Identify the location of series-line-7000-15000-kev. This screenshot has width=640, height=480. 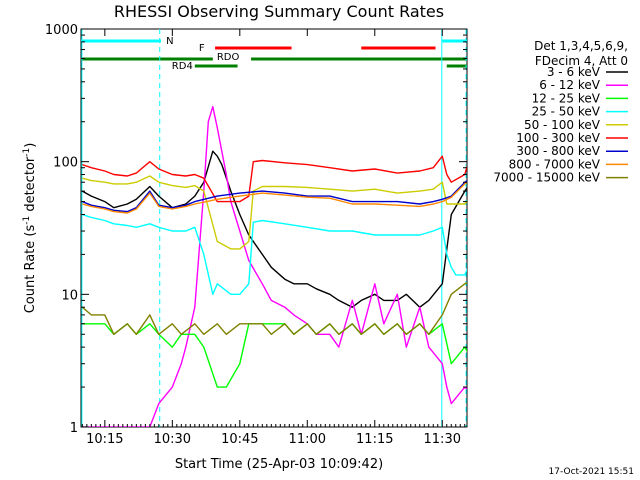
(274, 308).